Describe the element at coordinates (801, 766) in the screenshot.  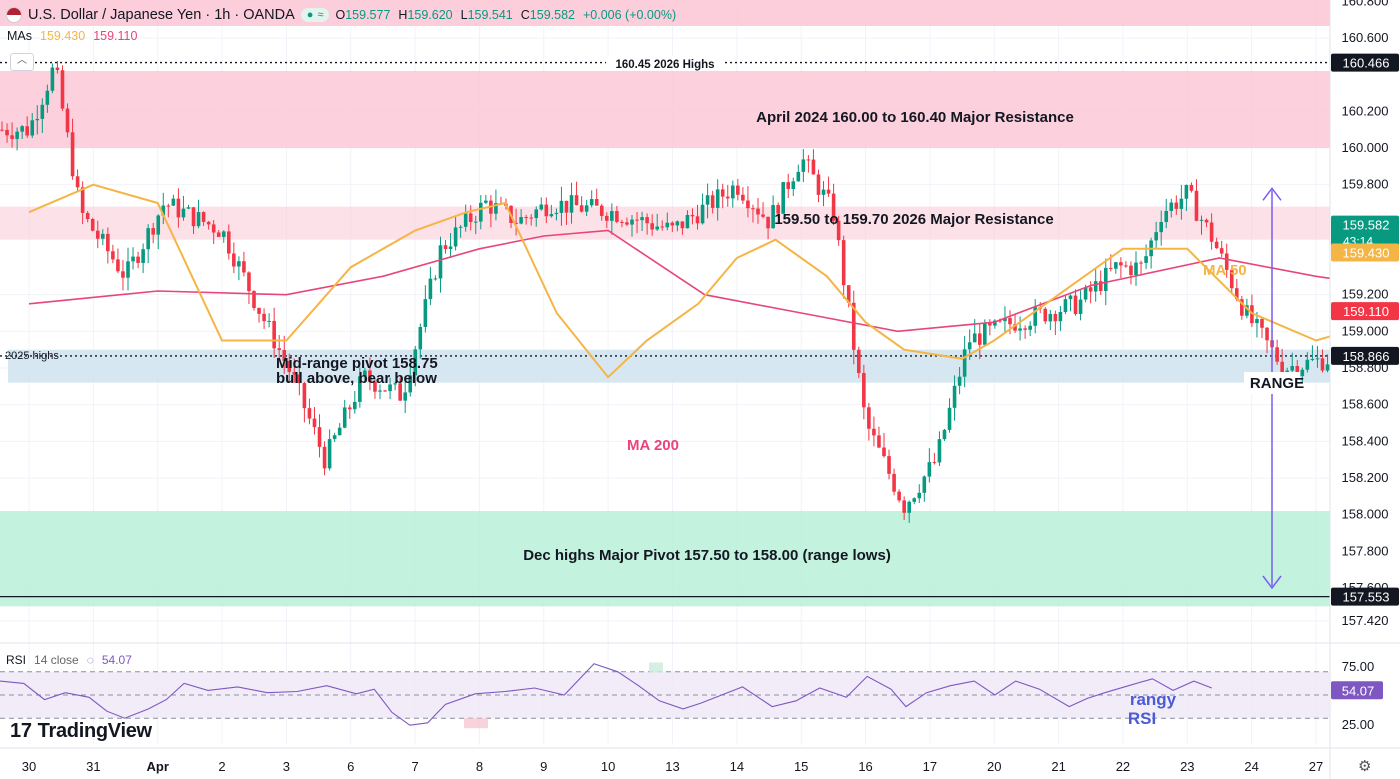
I see `time-tick-label: 15` at that location.